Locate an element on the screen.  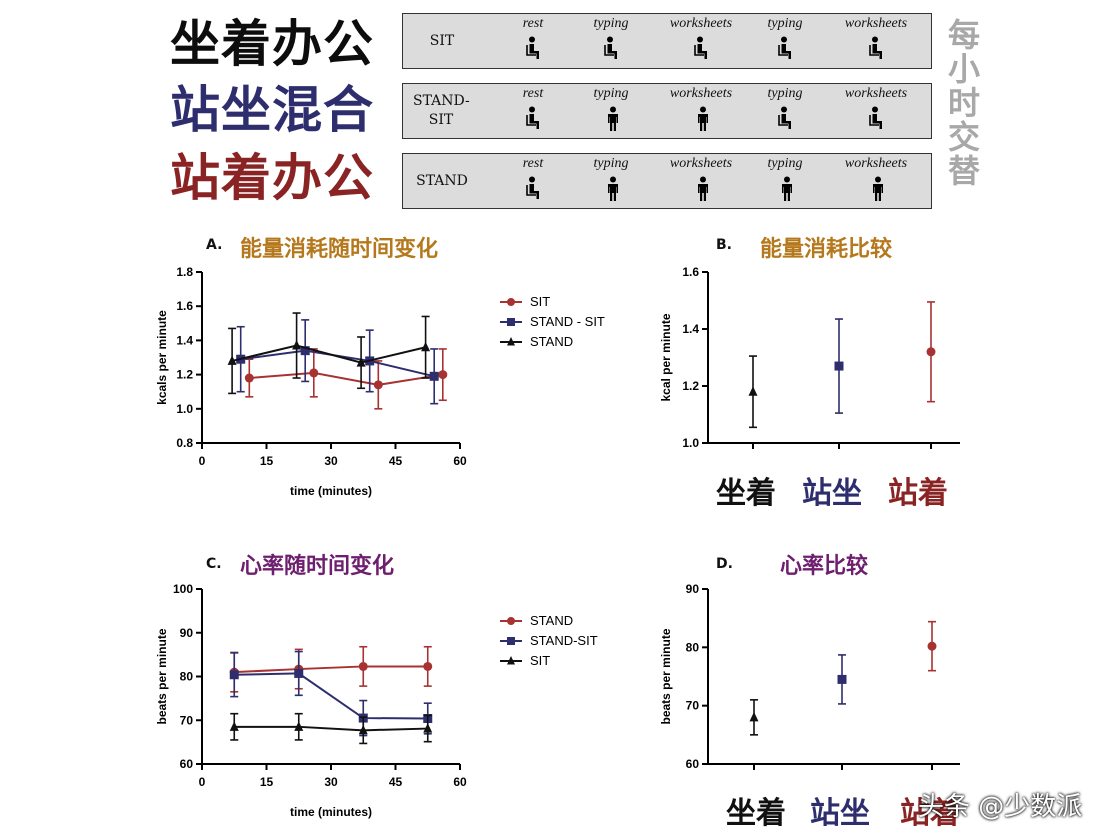
panel-title-a: 能量消耗随时间变化 is located at coordinates (339, 249).